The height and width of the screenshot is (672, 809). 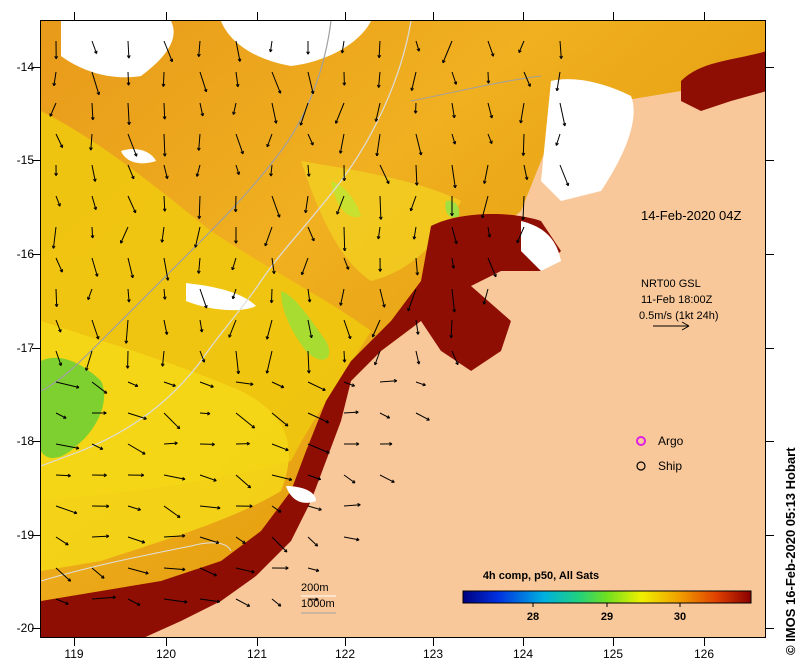 What do you see at coordinates (671, 441) in the screenshot?
I see `argo-legend-label: Argo` at bounding box center [671, 441].